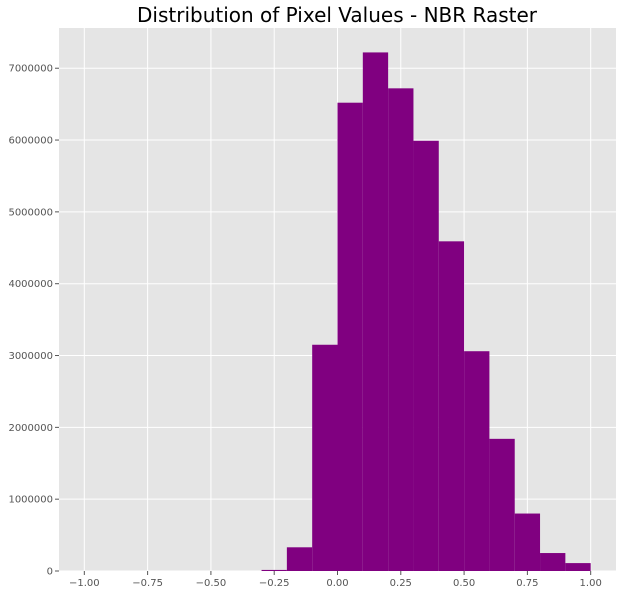 Image resolution: width=626 pixels, height=595 pixels. I want to click on x-tick-label: 0.75, so click(527, 583).